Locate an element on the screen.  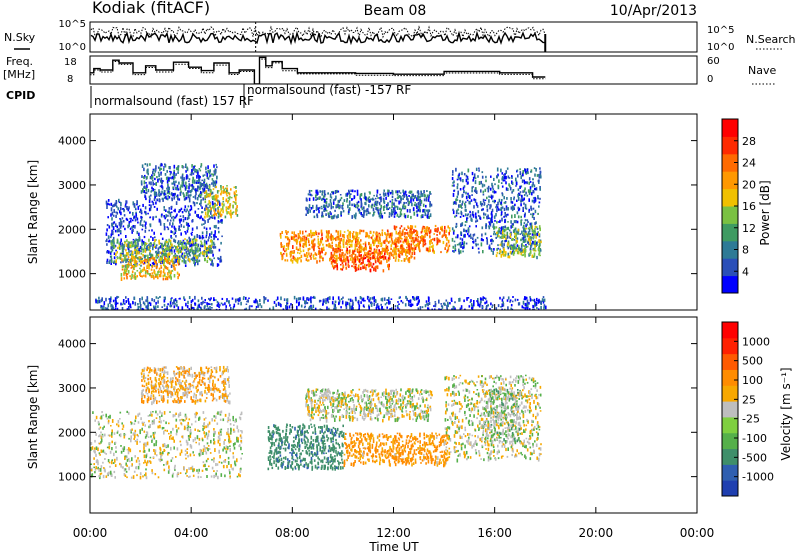
noise-right-label: N.Search is located at coordinates (771, 39).